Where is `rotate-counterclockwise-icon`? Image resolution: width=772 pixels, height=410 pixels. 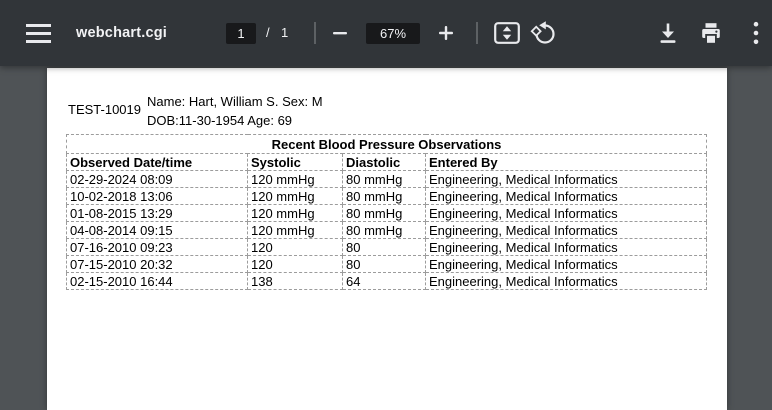 rotate-counterclockwise-icon is located at coordinates (542, 32).